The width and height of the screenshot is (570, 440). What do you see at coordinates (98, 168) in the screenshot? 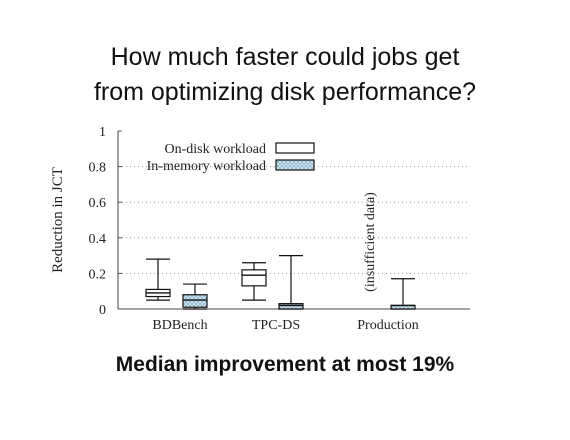
I see `y-tick-label: 0.8` at bounding box center [98, 168].